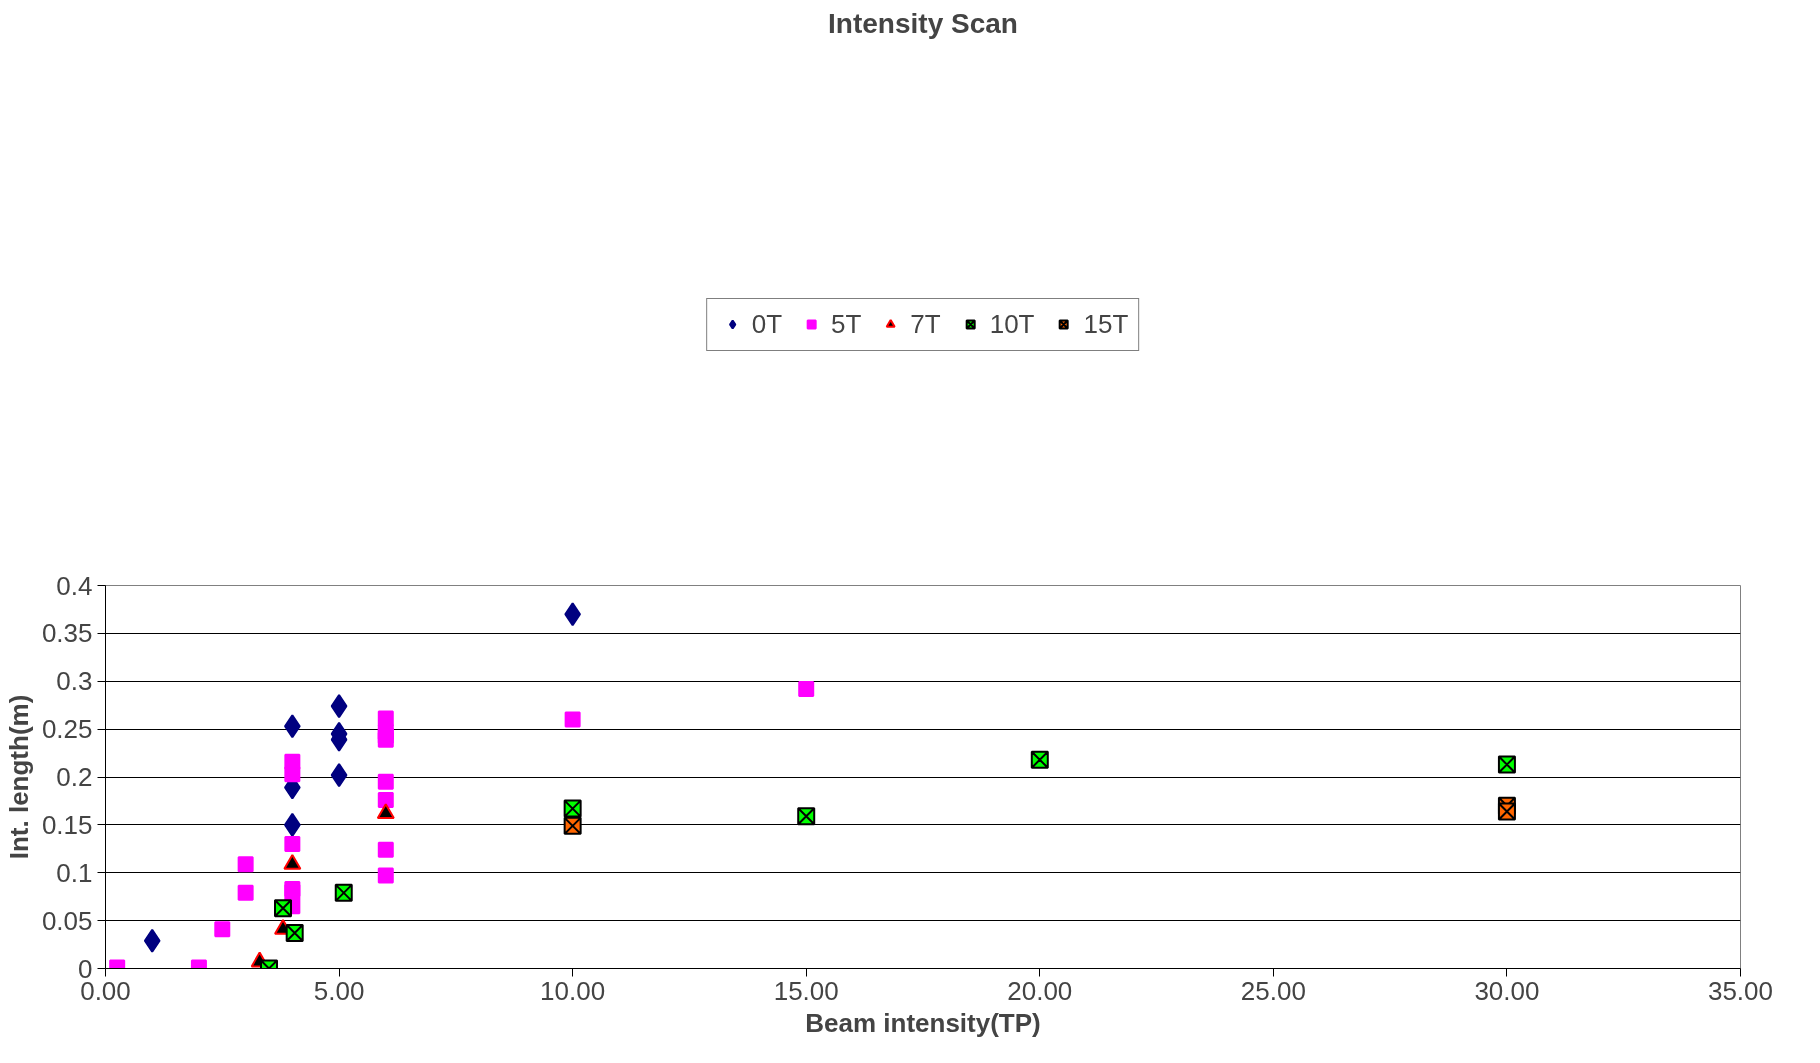 This screenshot has width=1820, height=1063. I want to click on legend-label: 0T, so click(767, 324).